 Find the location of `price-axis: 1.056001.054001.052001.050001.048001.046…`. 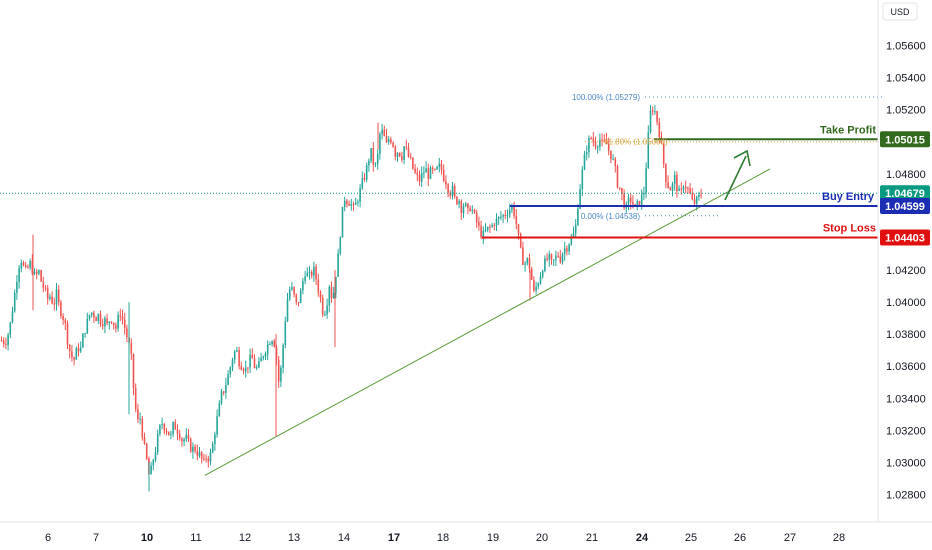

price-axis: 1.056001.054001.052001.050001.048001.046… is located at coordinates (906, 271).